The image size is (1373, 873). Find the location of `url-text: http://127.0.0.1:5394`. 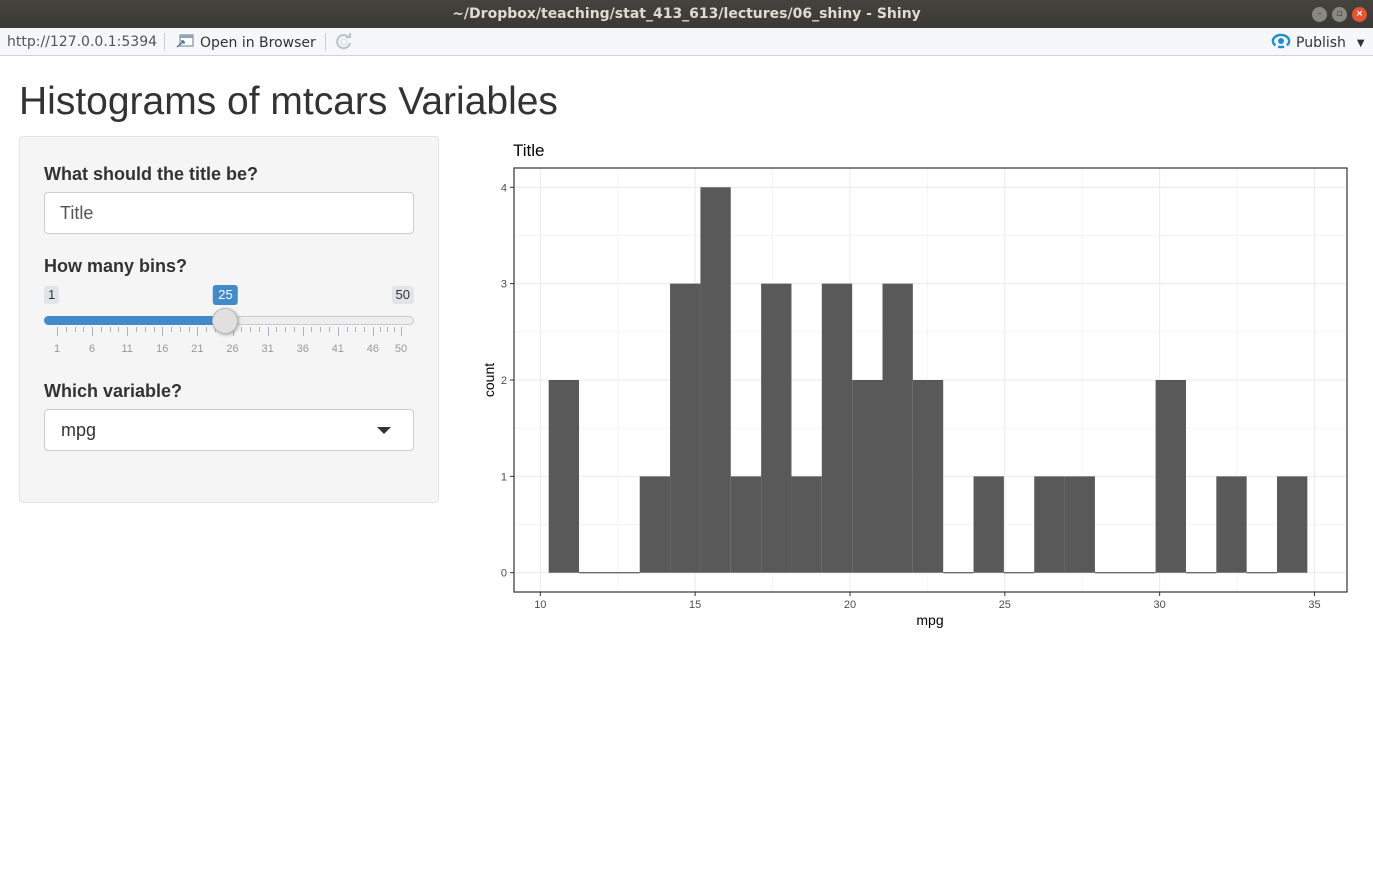

url-text: http://127.0.0.1:5394 is located at coordinates (82, 42).